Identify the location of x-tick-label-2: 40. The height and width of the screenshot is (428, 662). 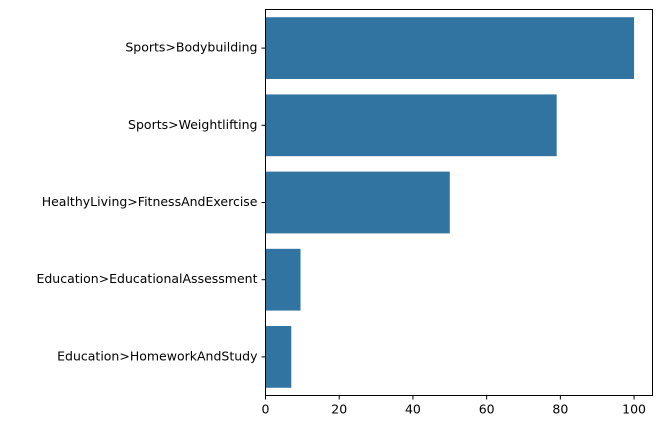
(413, 409).